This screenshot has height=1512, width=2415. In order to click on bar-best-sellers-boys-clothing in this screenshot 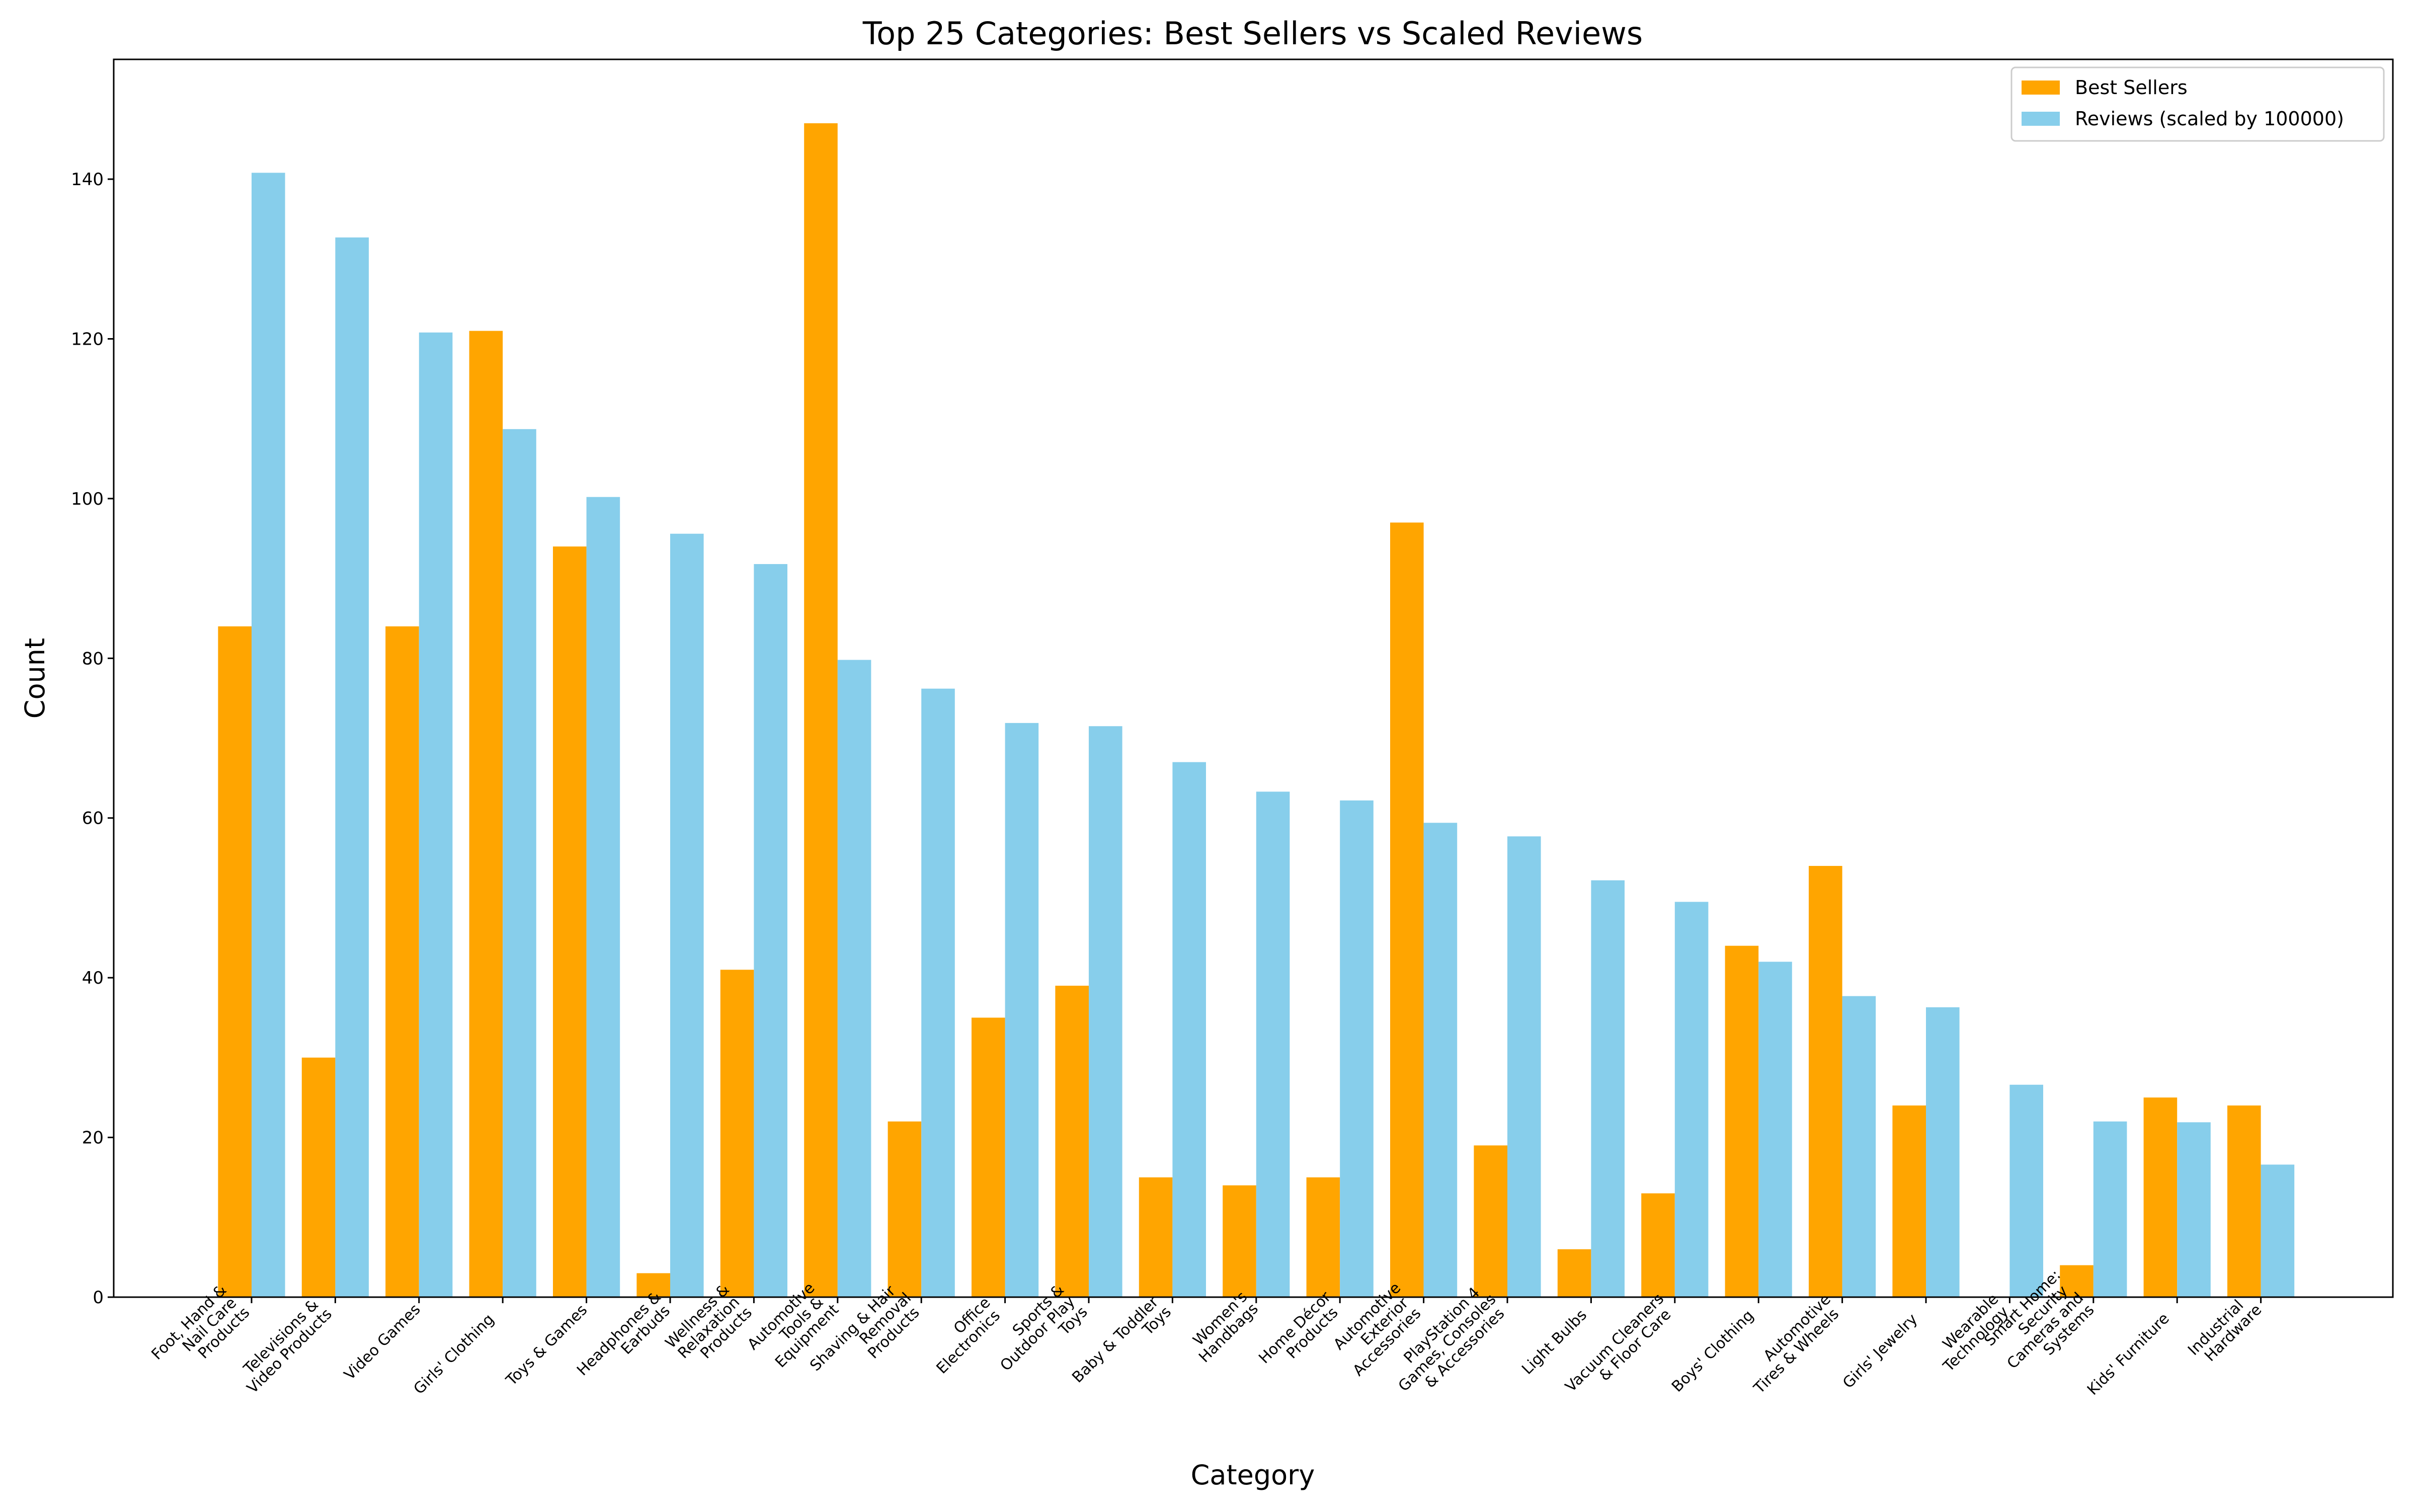, I will do `click(1742, 1121)`.